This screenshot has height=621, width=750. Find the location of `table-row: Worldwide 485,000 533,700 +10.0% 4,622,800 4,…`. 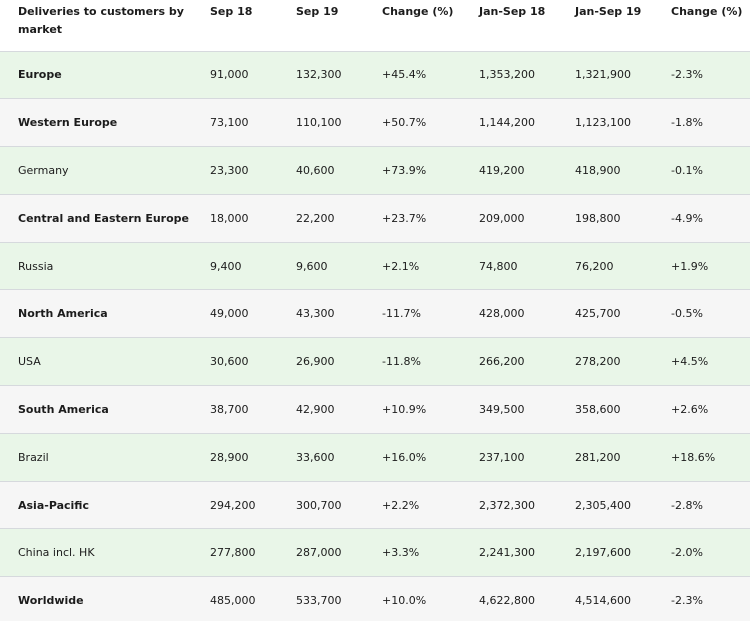

table-row: Worldwide 485,000 533,700 +10.0% 4,622,800 4,… is located at coordinates (375, 598).